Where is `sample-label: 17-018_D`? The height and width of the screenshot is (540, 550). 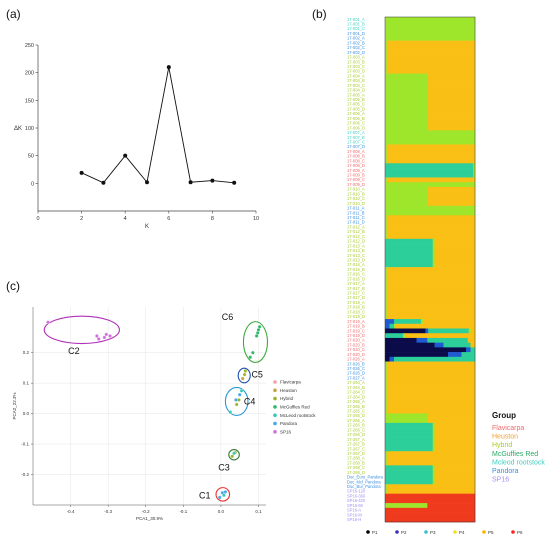
sample-label: 17-018_D is located at coordinates (356, 316).